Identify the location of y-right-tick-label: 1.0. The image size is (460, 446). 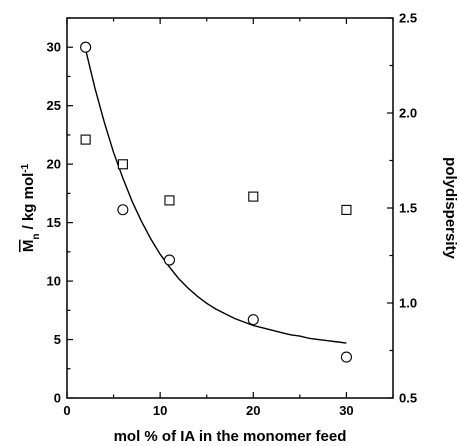
(408, 303).